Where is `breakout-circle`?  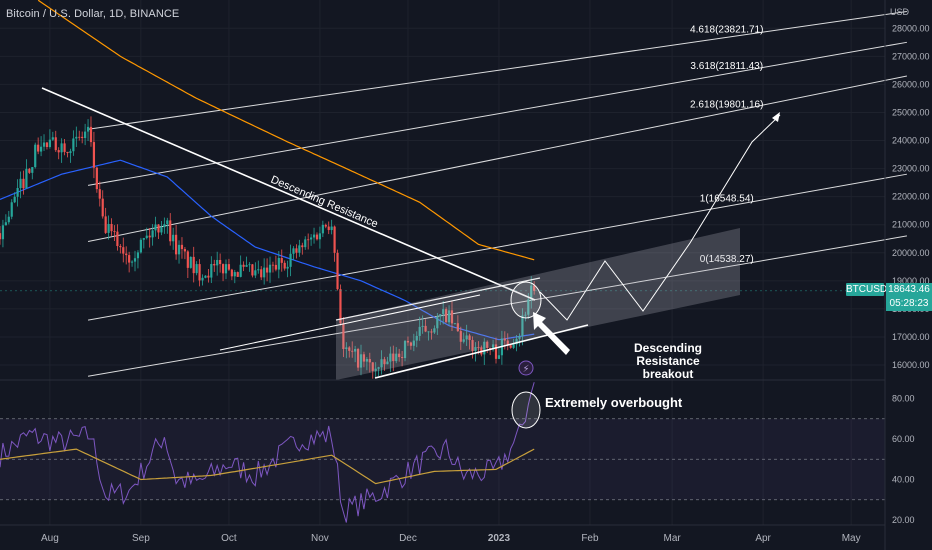
breakout-circle is located at coordinates (526, 300).